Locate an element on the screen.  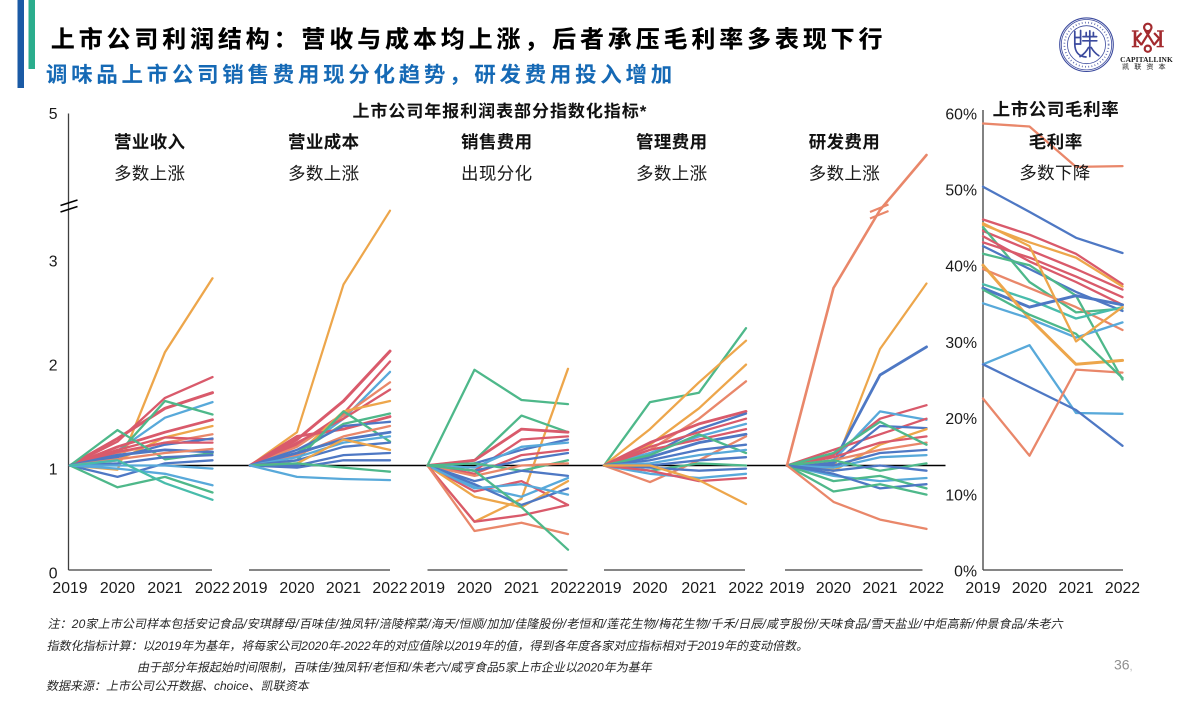
svg-text: 60% is located at coordinates (961, 114).